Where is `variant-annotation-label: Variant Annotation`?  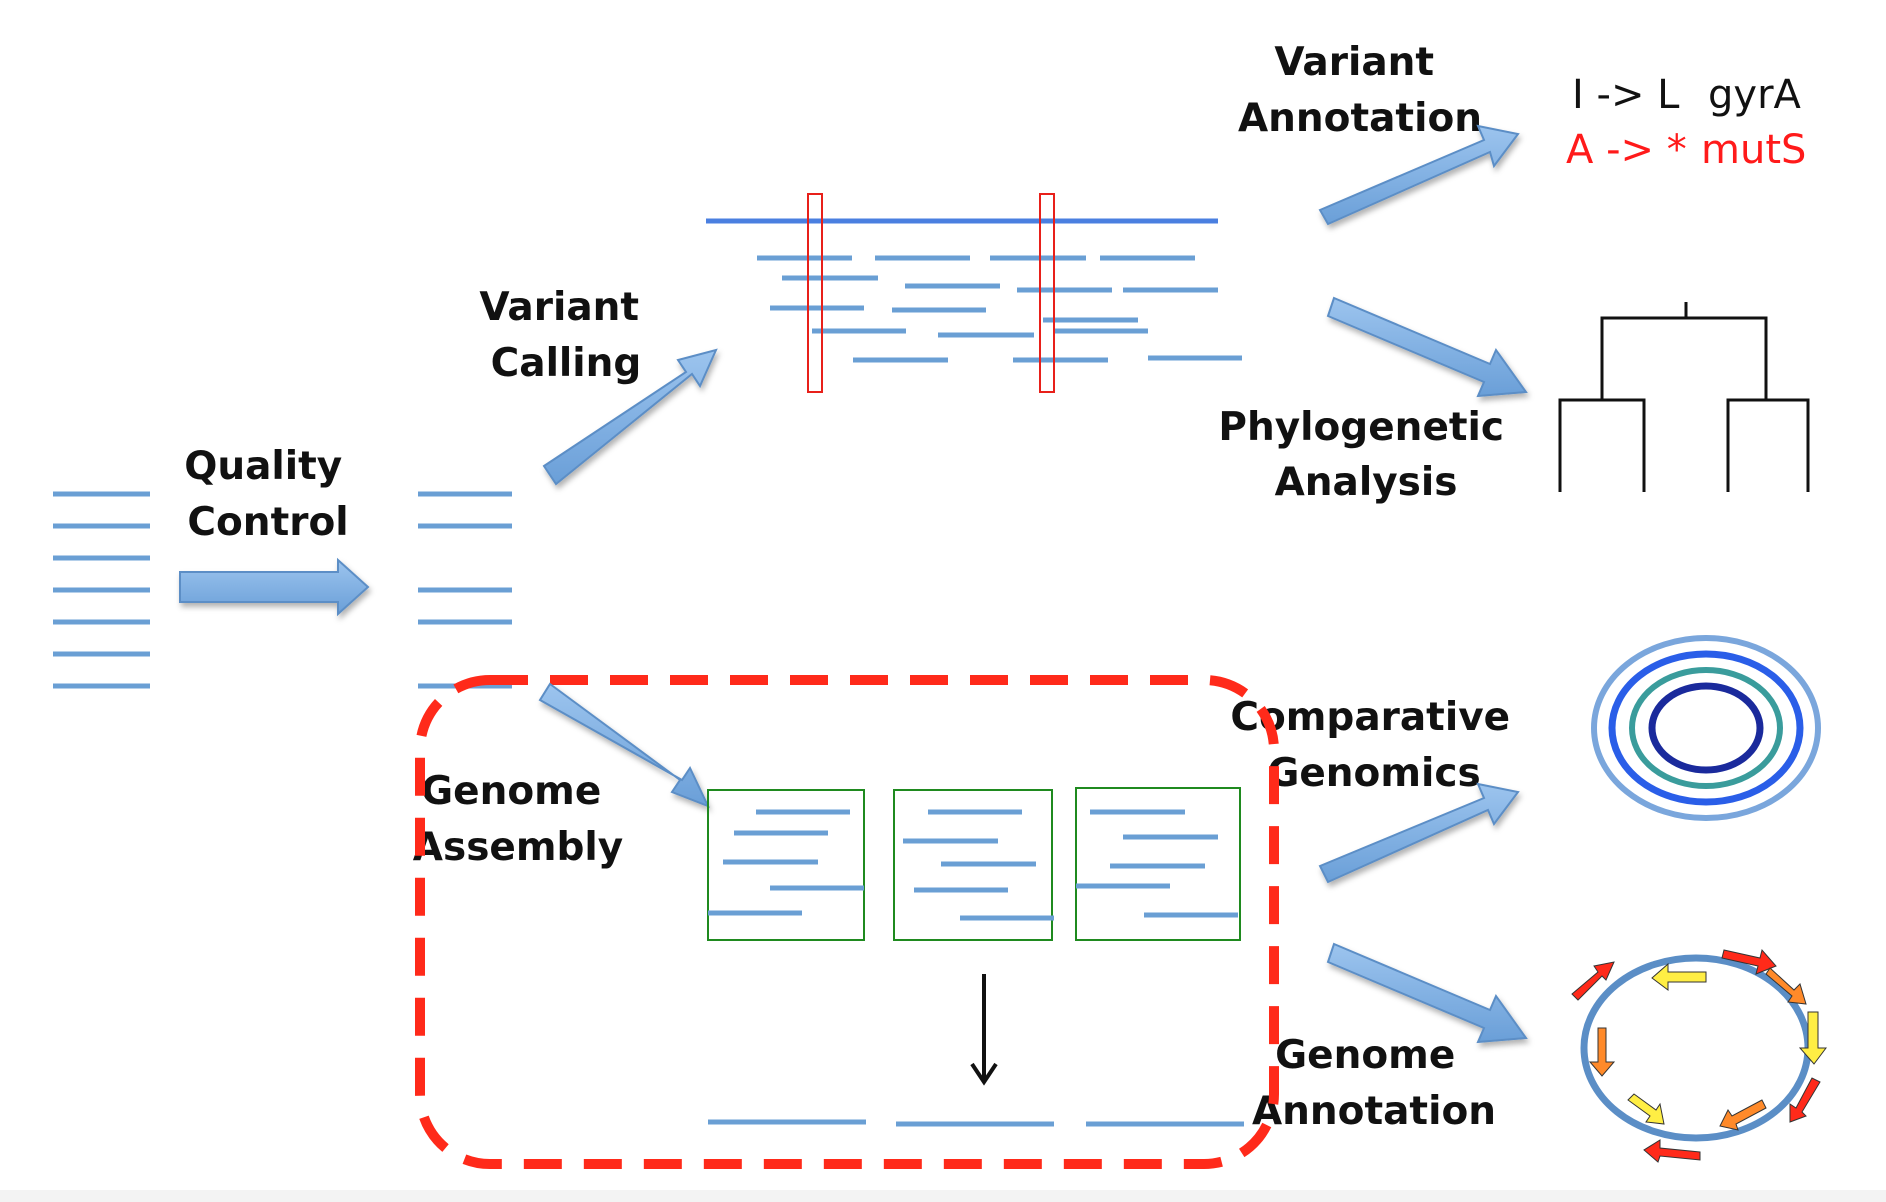
variant-annotation-label: Variant Annotation is located at coordinates (1360, 90).